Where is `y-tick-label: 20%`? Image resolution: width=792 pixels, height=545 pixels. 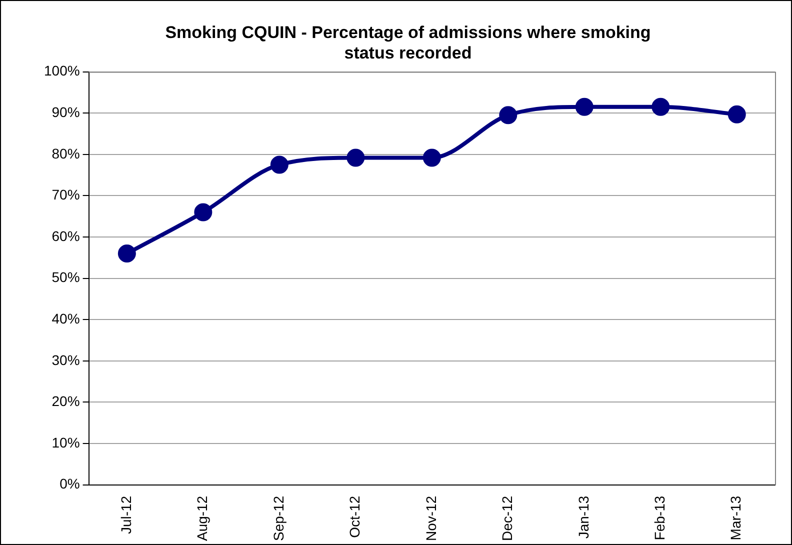 y-tick-label: 20% is located at coordinates (66, 401).